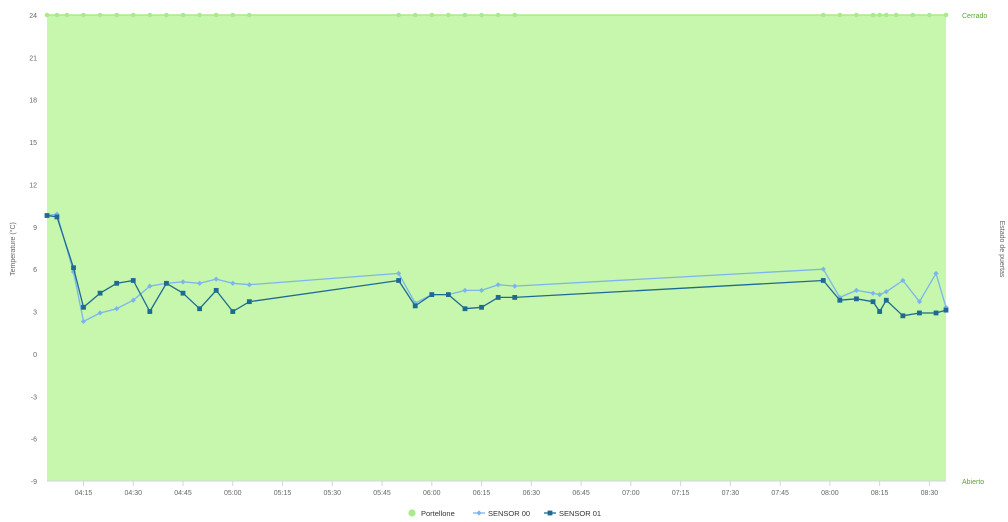  What do you see at coordinates (34, 397) in the screenshot?
I see `y-tick-label: -3` at bounding box center [34, 397].